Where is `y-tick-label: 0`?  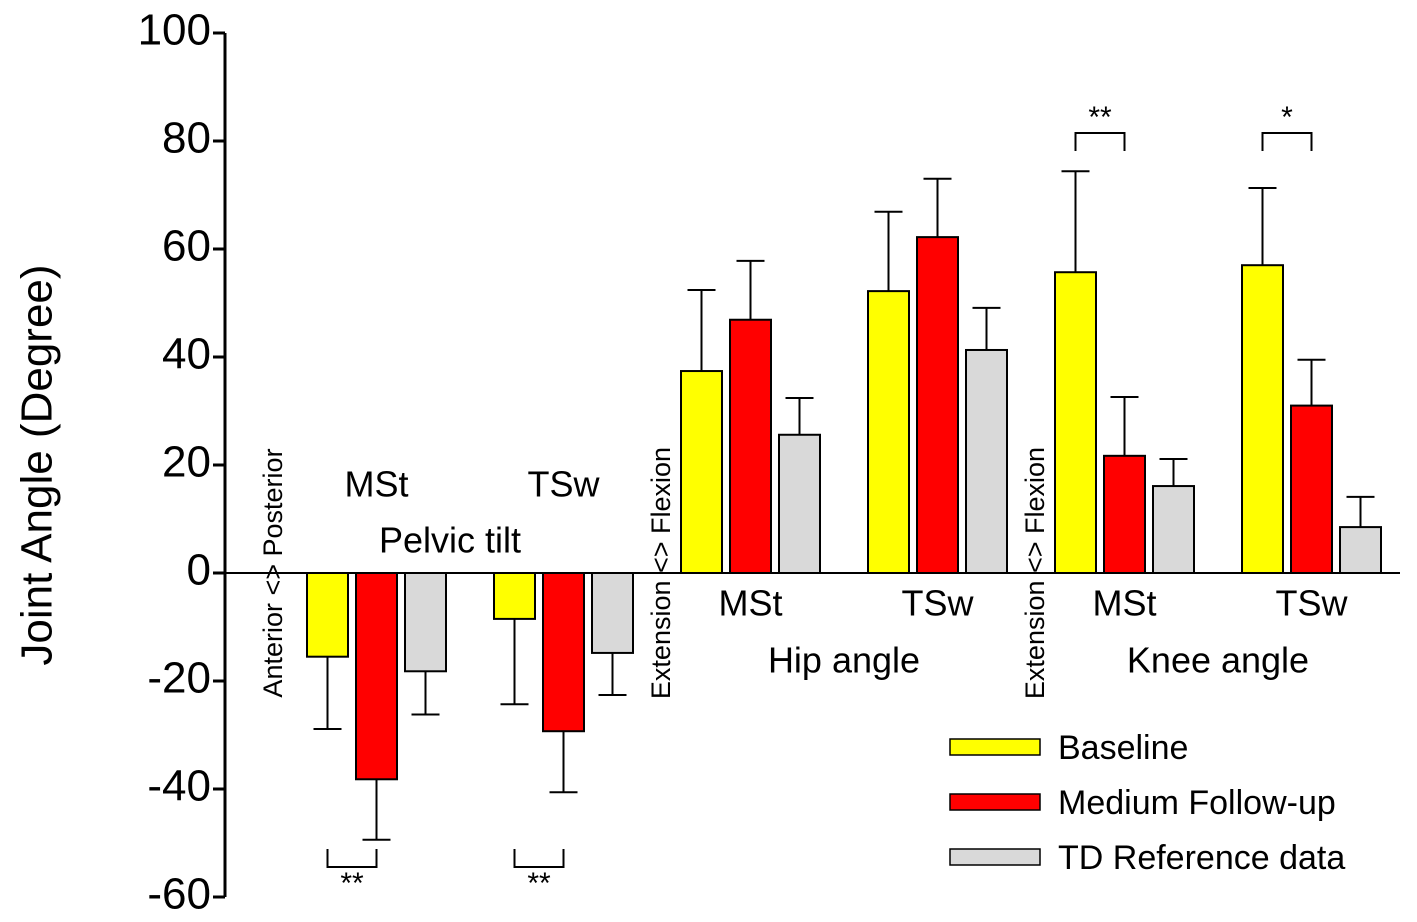
y-tick-label: 0 is located at coordinates (199, 570).